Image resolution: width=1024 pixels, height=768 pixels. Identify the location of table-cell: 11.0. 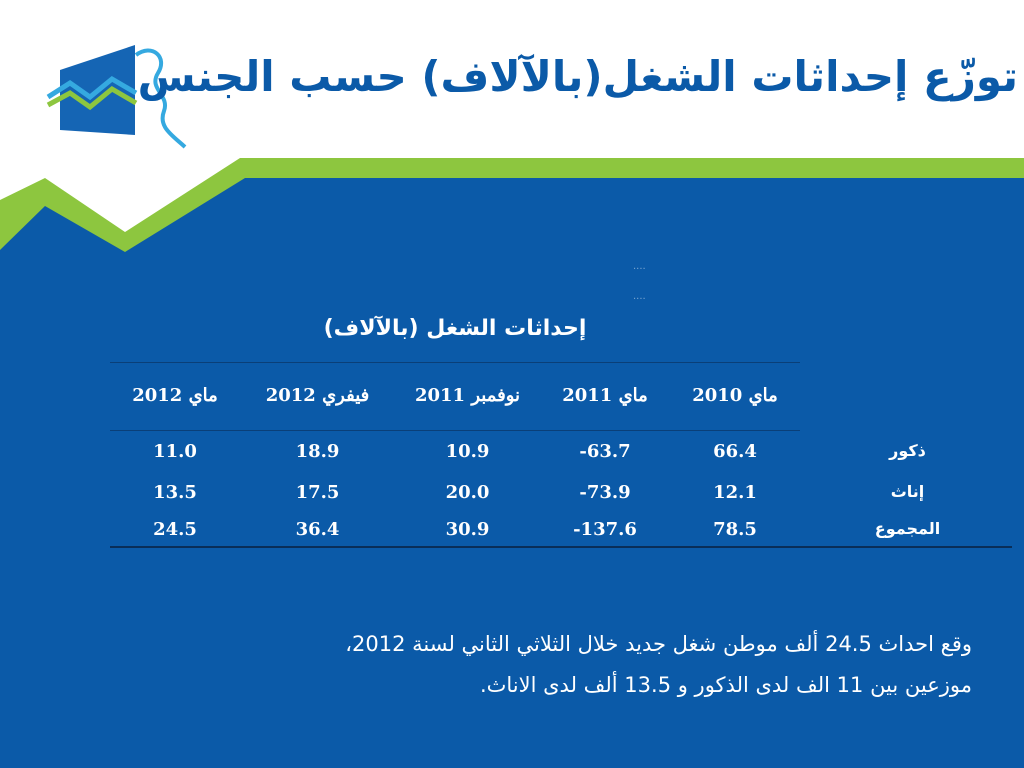
(175, 451).